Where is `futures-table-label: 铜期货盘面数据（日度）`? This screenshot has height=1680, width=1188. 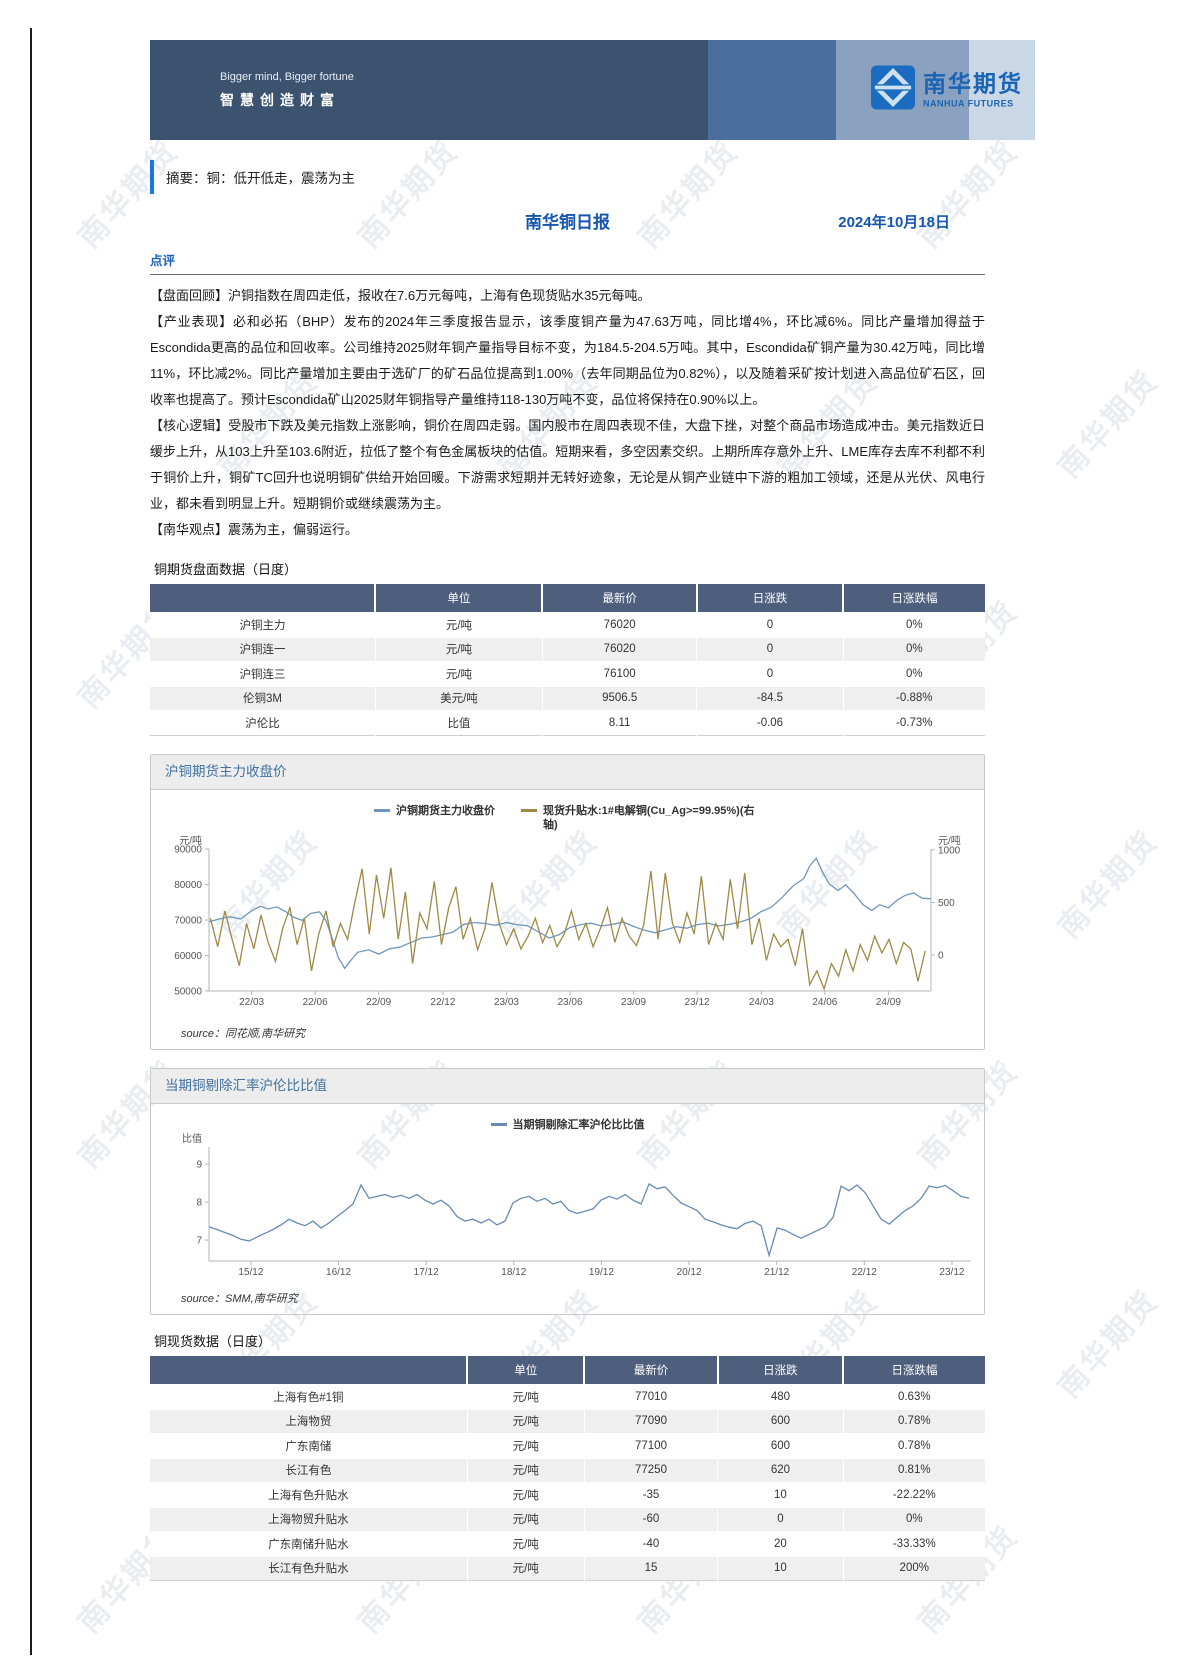 futures-table-label: 铜期货盘面数据（日度） is located at coordinates (226, 569).